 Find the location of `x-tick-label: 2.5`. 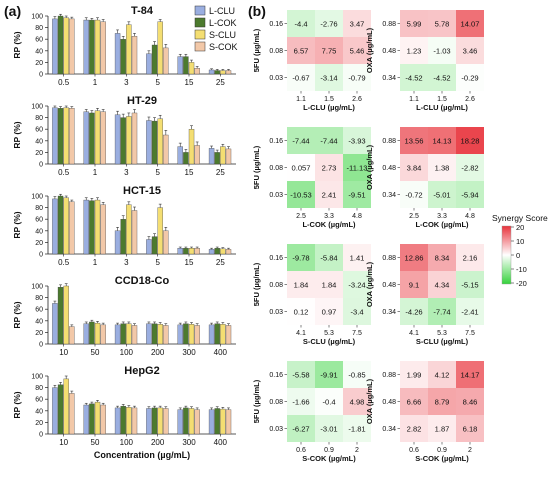

x-tick-label: 2.5 is located at coordinates (414, 216).